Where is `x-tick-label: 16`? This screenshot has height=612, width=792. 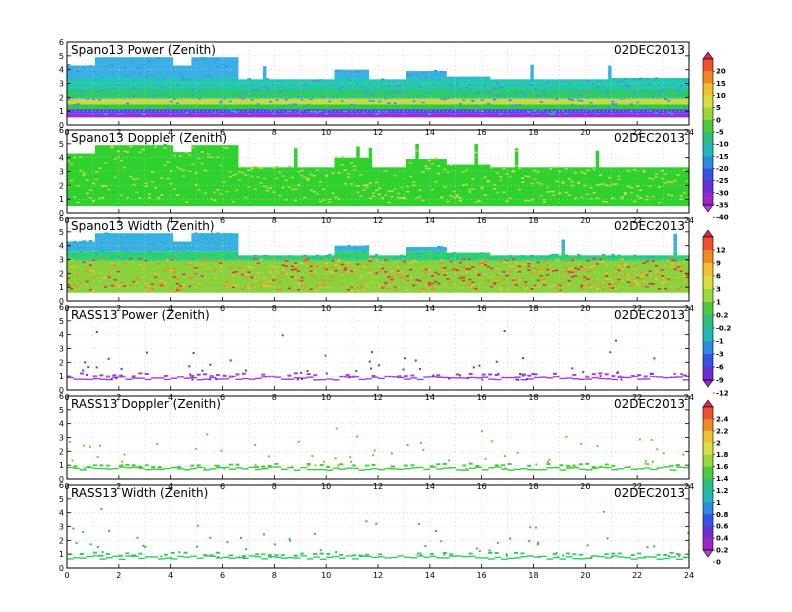
x-tick-label: 16 is located at coordinates (482, 220).